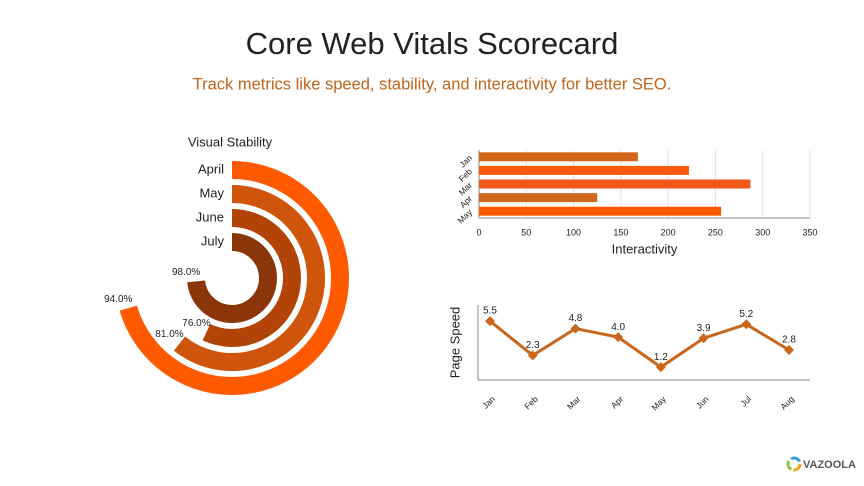  Describe the element at coordinates (809, 232) in the screenshot. I see `x-tick-label: 350` at that location.